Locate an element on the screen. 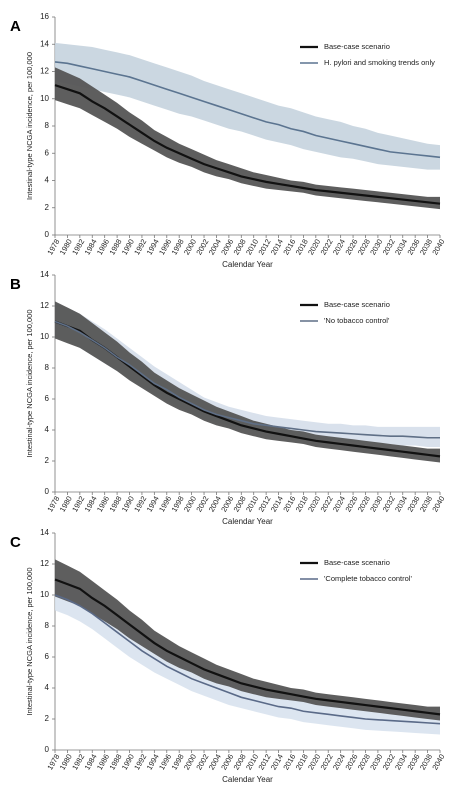 The image size is (454, 800). panel-label: A is located at coordinates (15, 26).